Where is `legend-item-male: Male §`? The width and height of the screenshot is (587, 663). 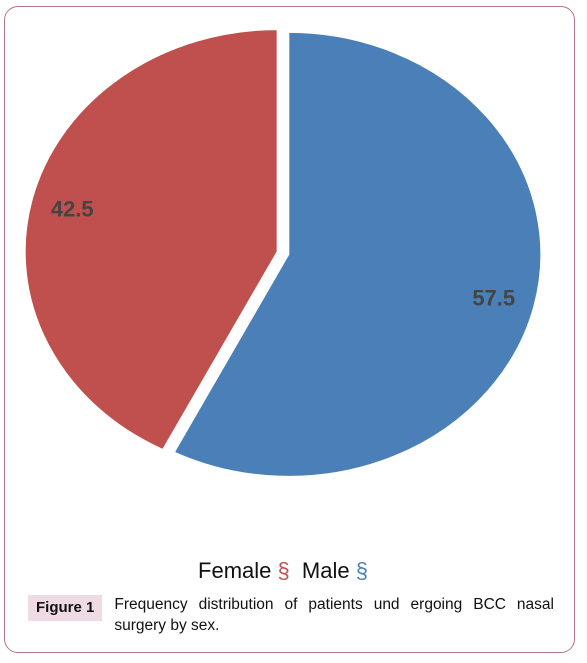
legend-item-male: Male § is located at coordinates (335, 570).